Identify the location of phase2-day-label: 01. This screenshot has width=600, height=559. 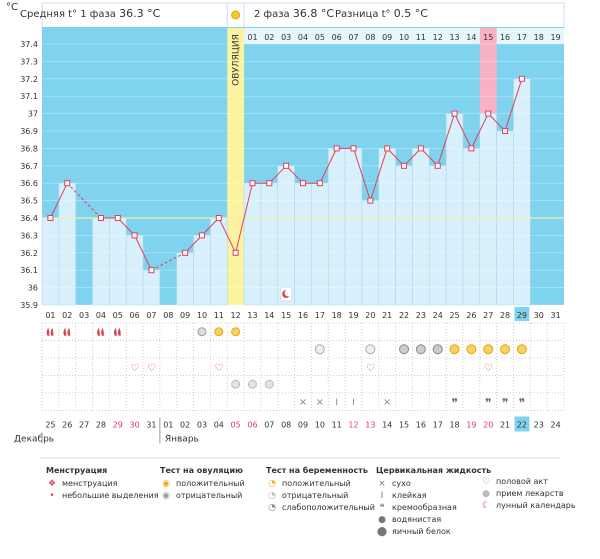
(252, 37).